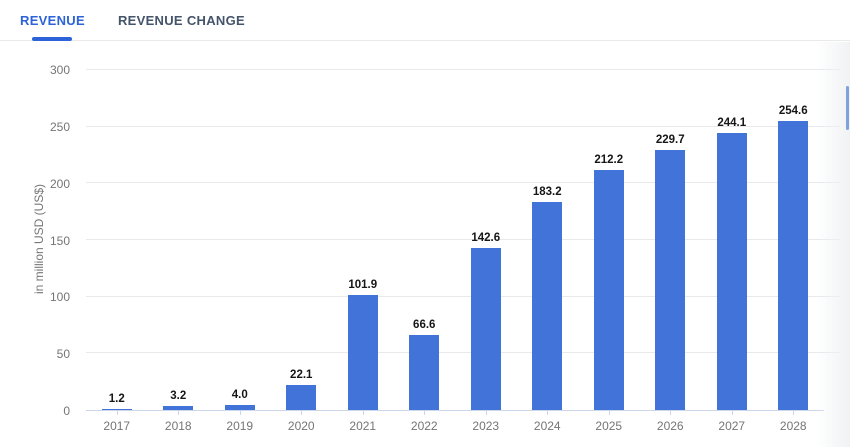 This screenshot has height=447, width=850. What do you see at coordinates (362, 352) in the screenshot?
I see `bar-2021` at bounding box center [362, 352].